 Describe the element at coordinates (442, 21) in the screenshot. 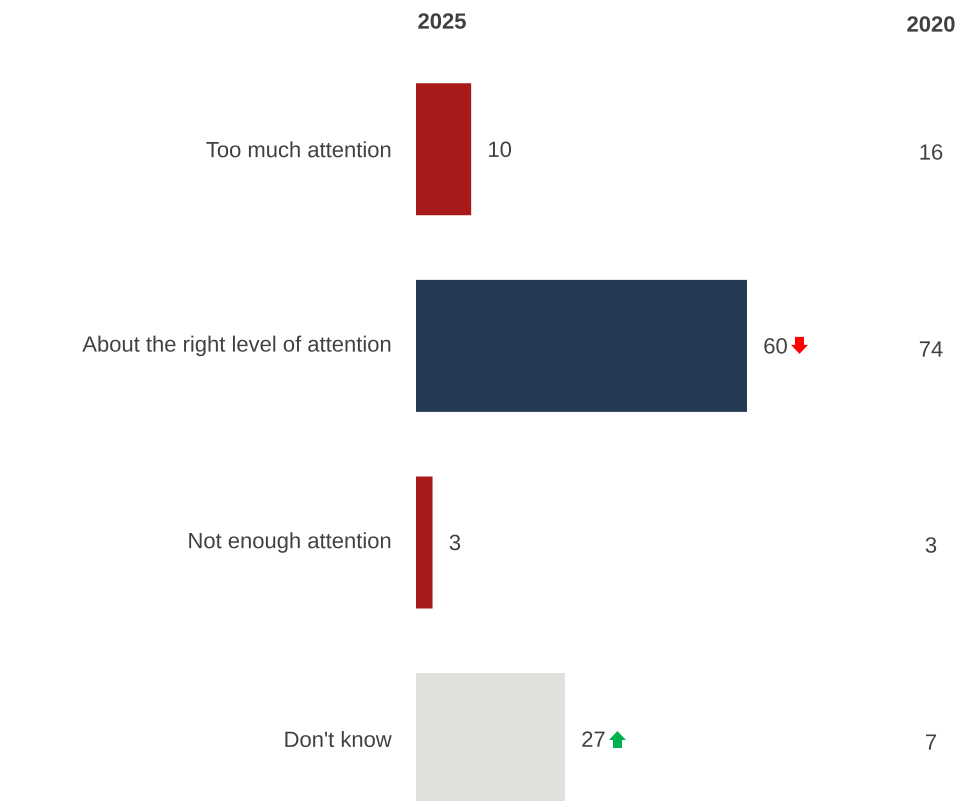

I see `chart-title: 2025` at that location.